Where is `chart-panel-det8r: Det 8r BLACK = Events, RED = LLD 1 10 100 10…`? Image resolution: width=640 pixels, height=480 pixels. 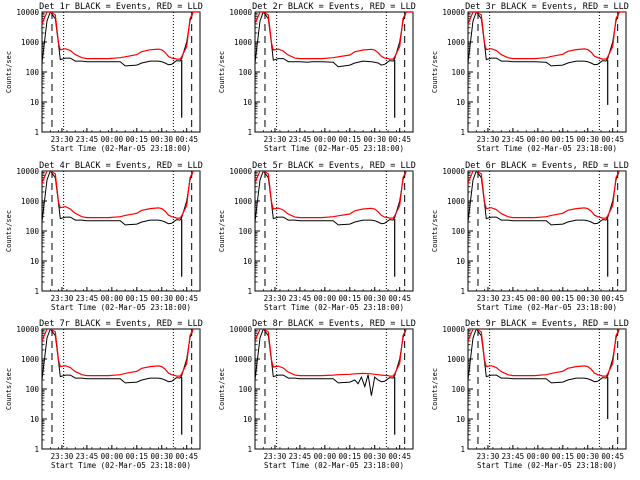
chart-panel-det8r: Det 8r BLACK = Events, RED = LLD 1 10 100 10… is located at coordinates (317, 394).